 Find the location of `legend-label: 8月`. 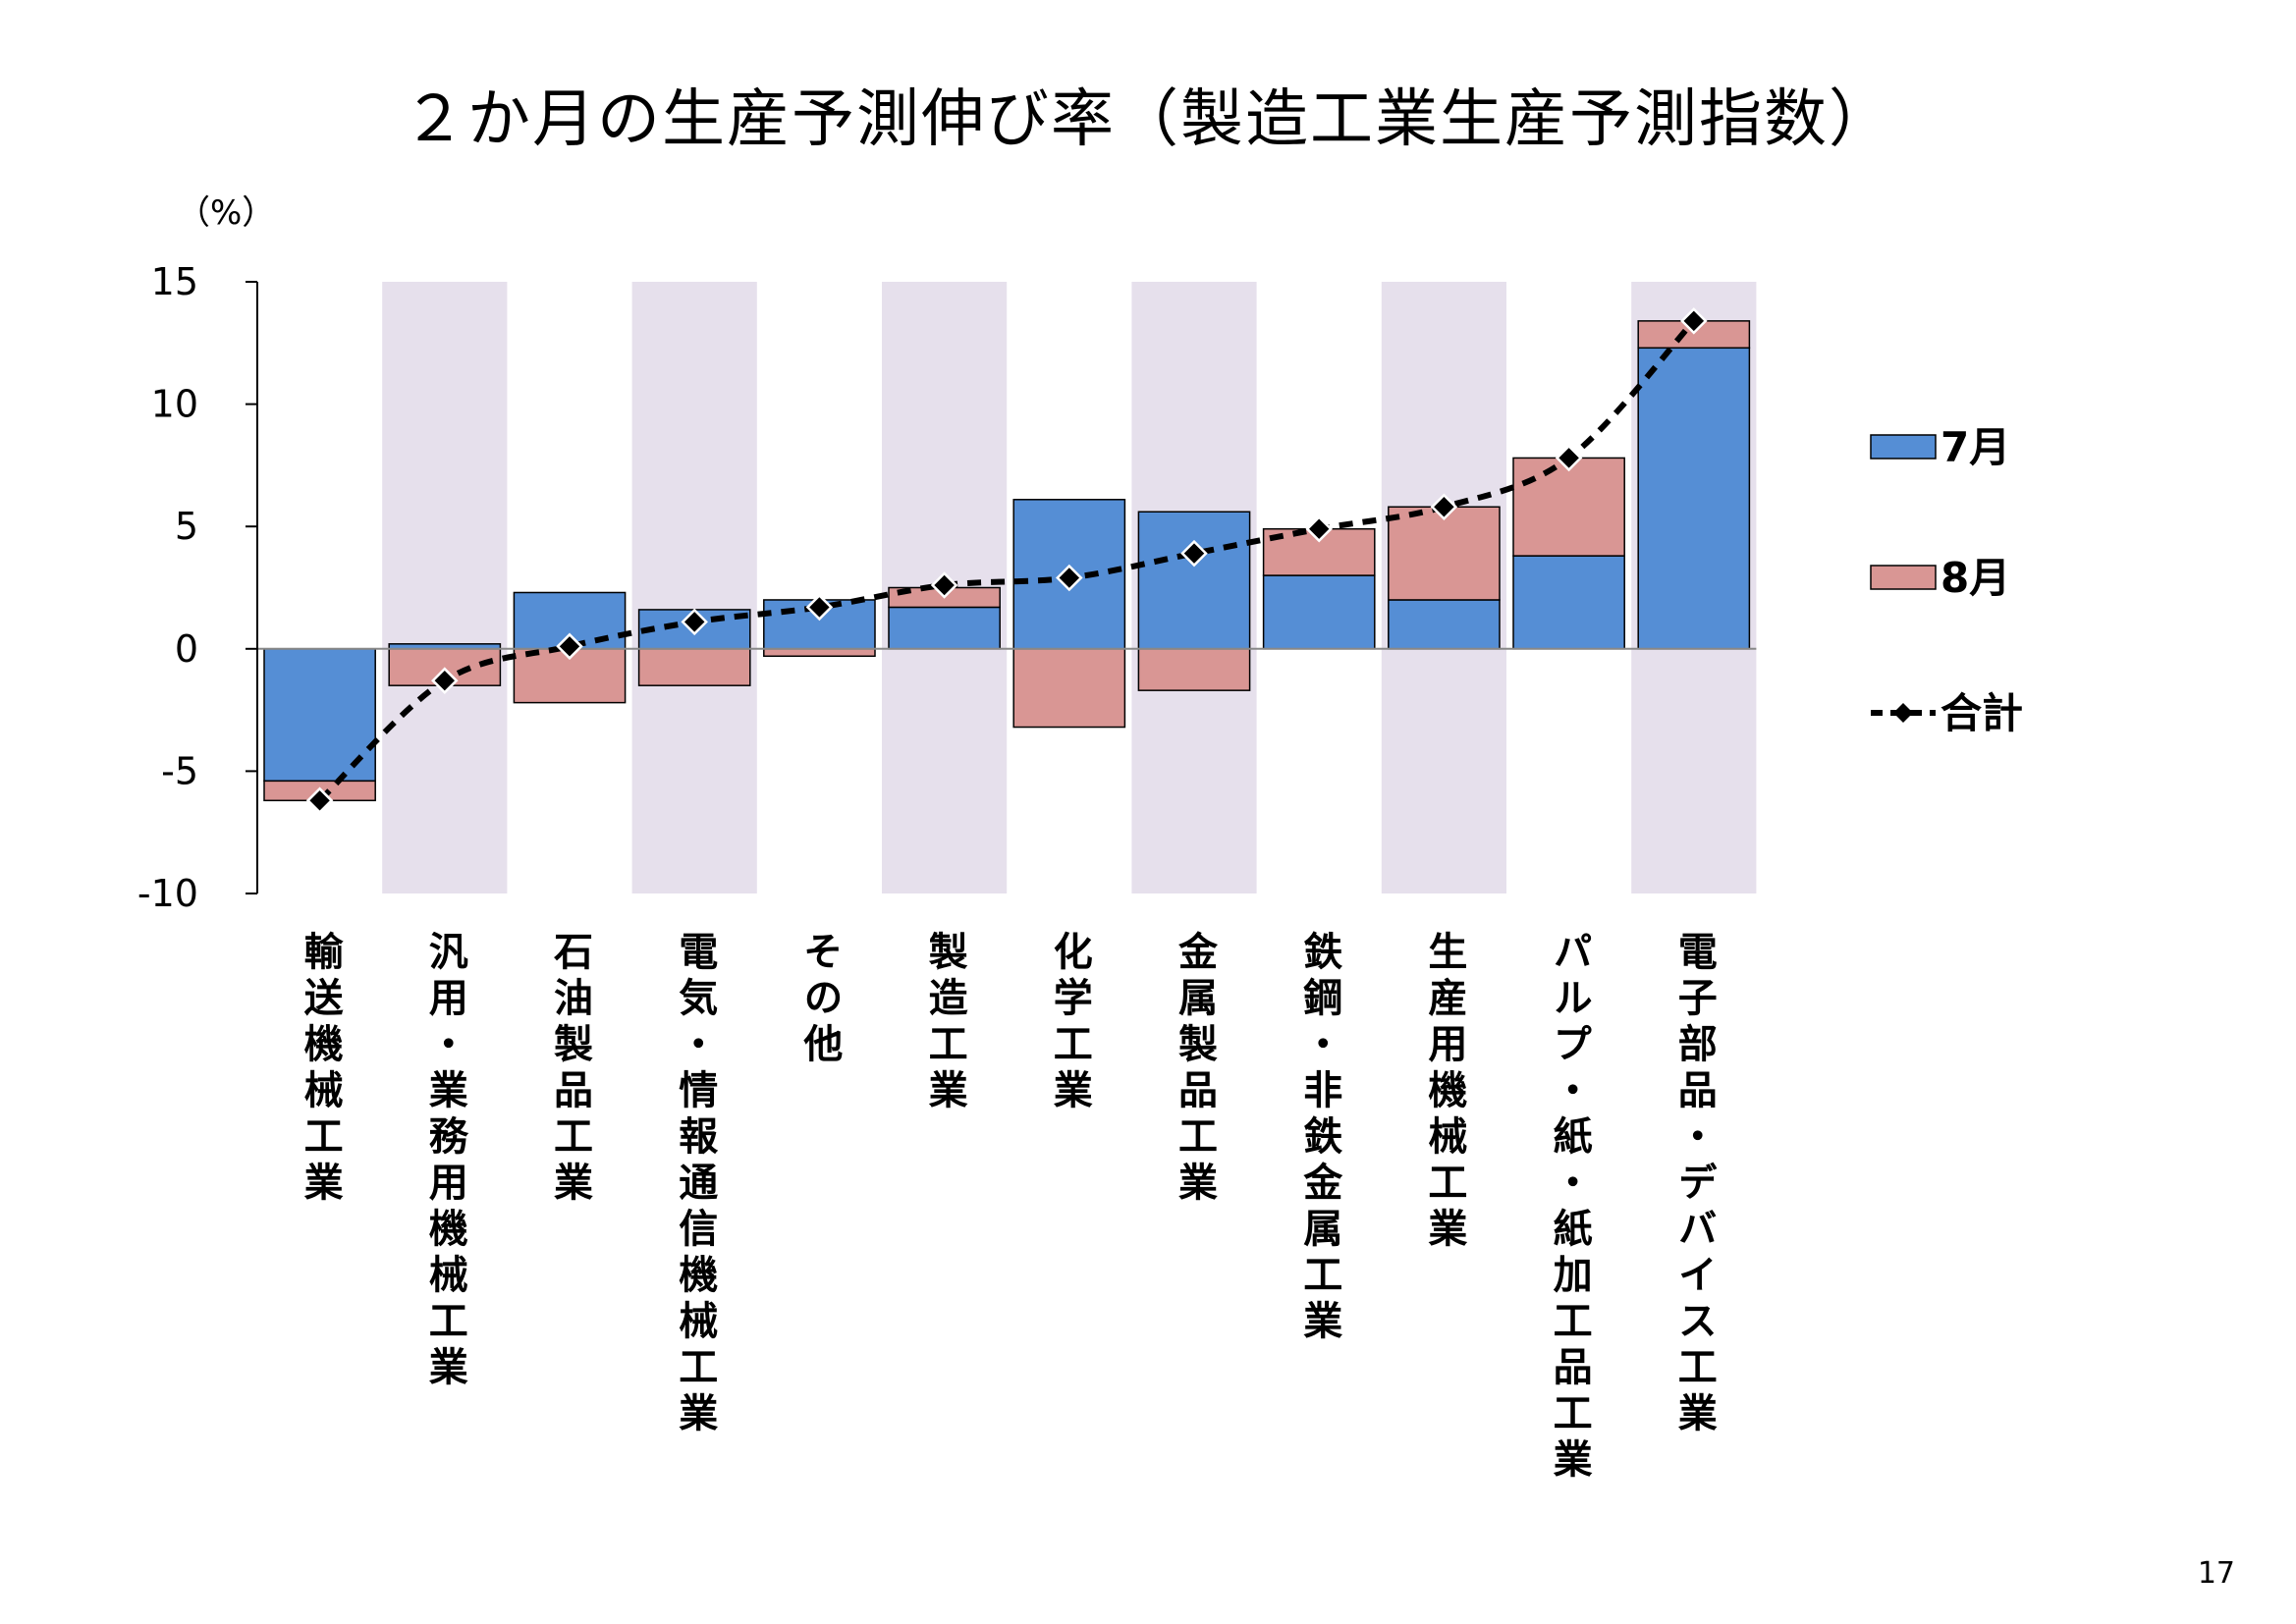

legend-label: 8月 is located at coordinates (1975, 578).